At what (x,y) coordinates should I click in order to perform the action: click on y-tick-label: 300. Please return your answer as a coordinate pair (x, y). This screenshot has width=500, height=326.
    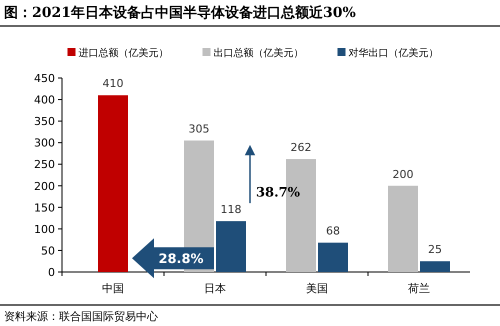
    Looking at the image, I should click on (44, 143).